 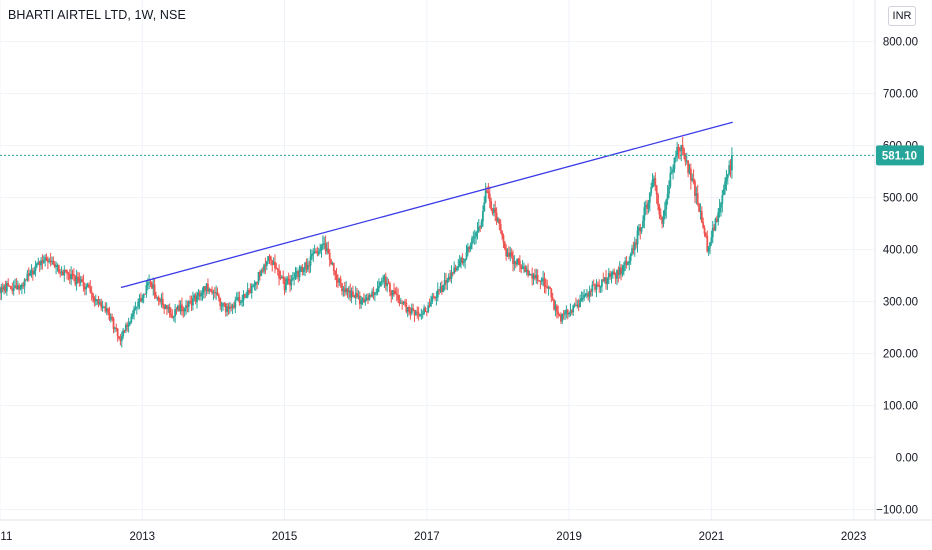 What do you see at coordinates (902, 16) in the screenshot?
I see `currency-button: INR` at bounding box center [902, 16].